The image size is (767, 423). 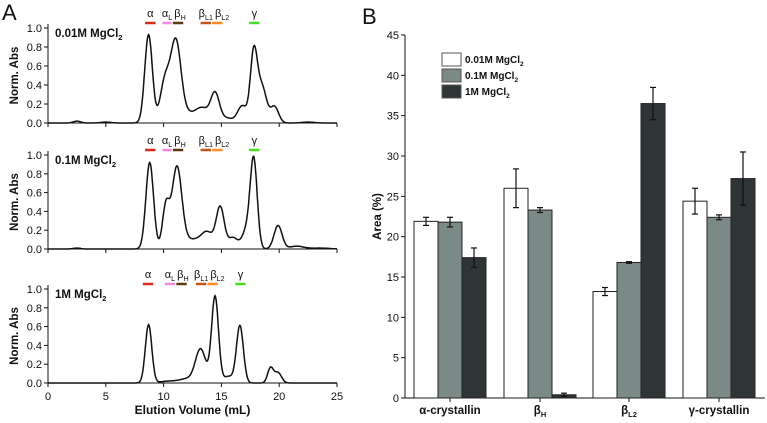 I want to click on subplot-title: 0.01M MgCl2, so click(x=88, y=35).